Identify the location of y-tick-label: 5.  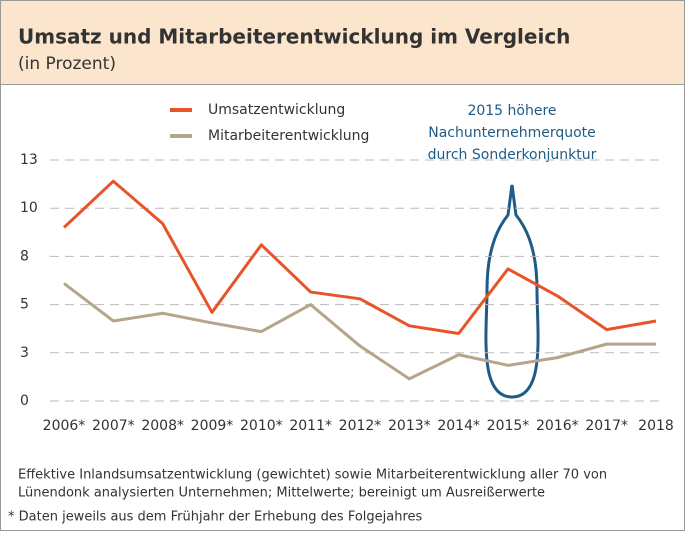
(24, 305).